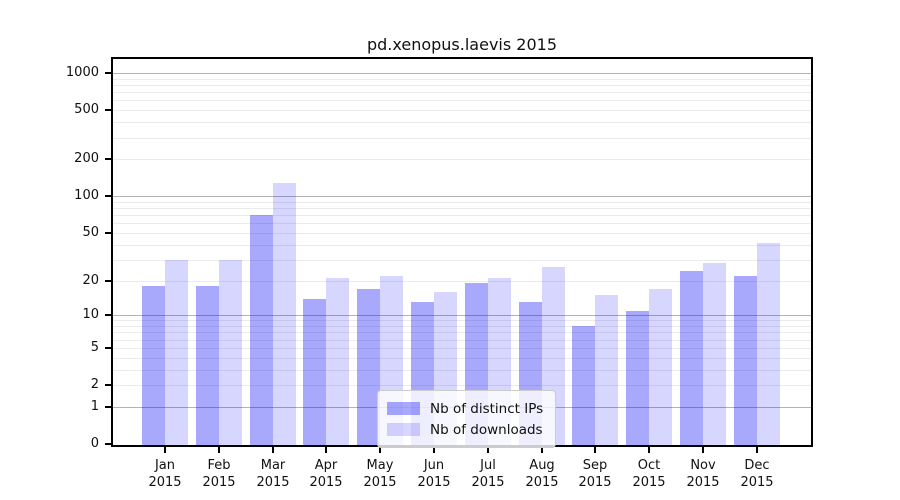  Describe the element at coordinates (90, 314) in the screenshot. I see `y-tick-label-10: 10` at that location.